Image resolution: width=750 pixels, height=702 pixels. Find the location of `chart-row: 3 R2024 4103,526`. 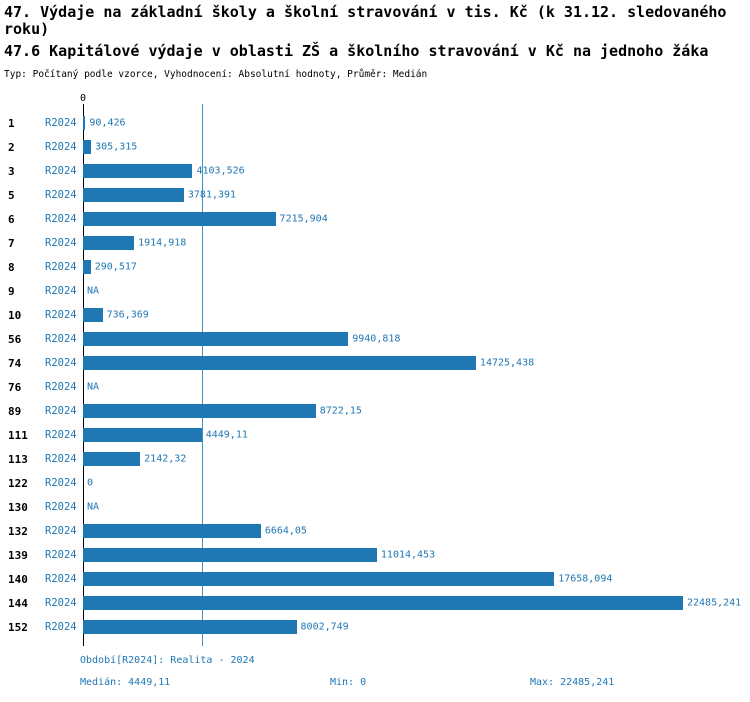

chart-row: 3 R2024 4103,526 is located at coordinates (375, 171).